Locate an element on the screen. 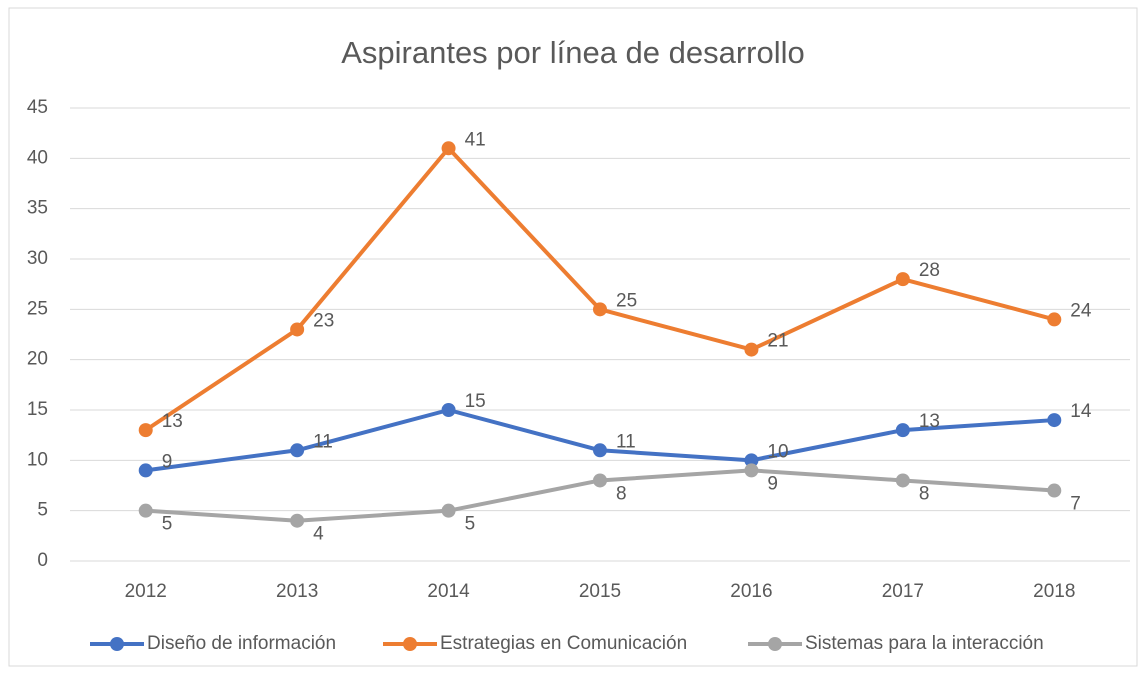 The width and height of the screenshot is (1147, 674). y-tick-label: 30 is located at coordinates (37, 258).